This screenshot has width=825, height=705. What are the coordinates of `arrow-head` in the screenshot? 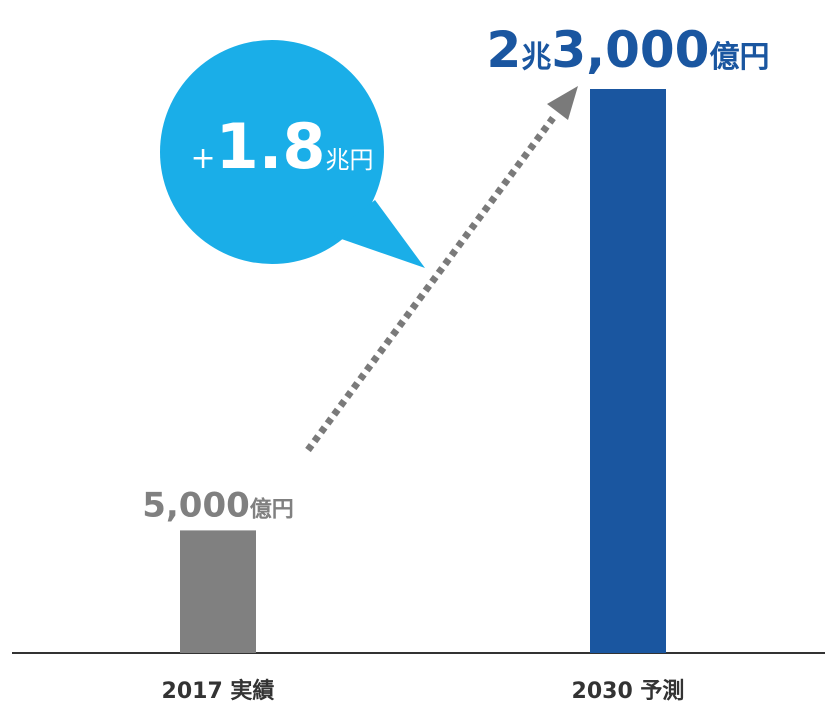 It's located at (562, 103).